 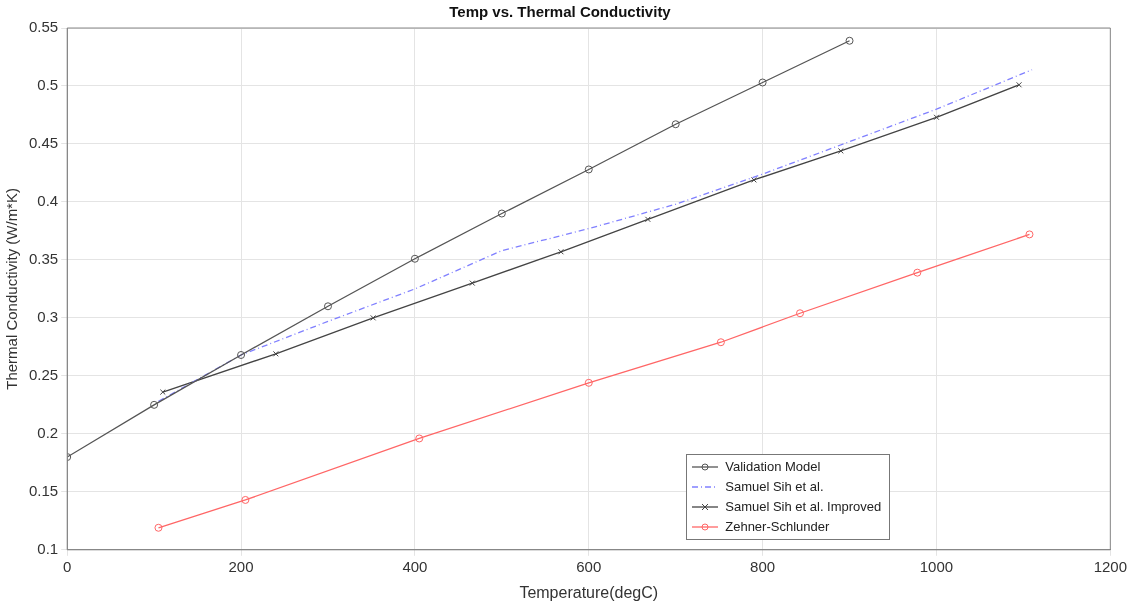 What do you see at coordinates (415, 566) in the screenshot?
I see `x-tick-label: 400` at bounding box center [415, 566].